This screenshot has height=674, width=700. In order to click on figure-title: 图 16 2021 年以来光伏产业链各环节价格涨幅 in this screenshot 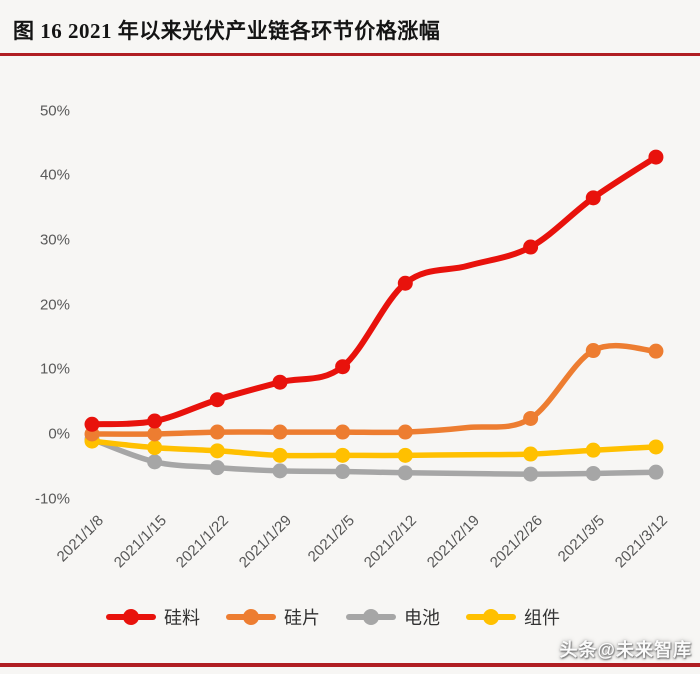, I will do `click(227, 31)`.